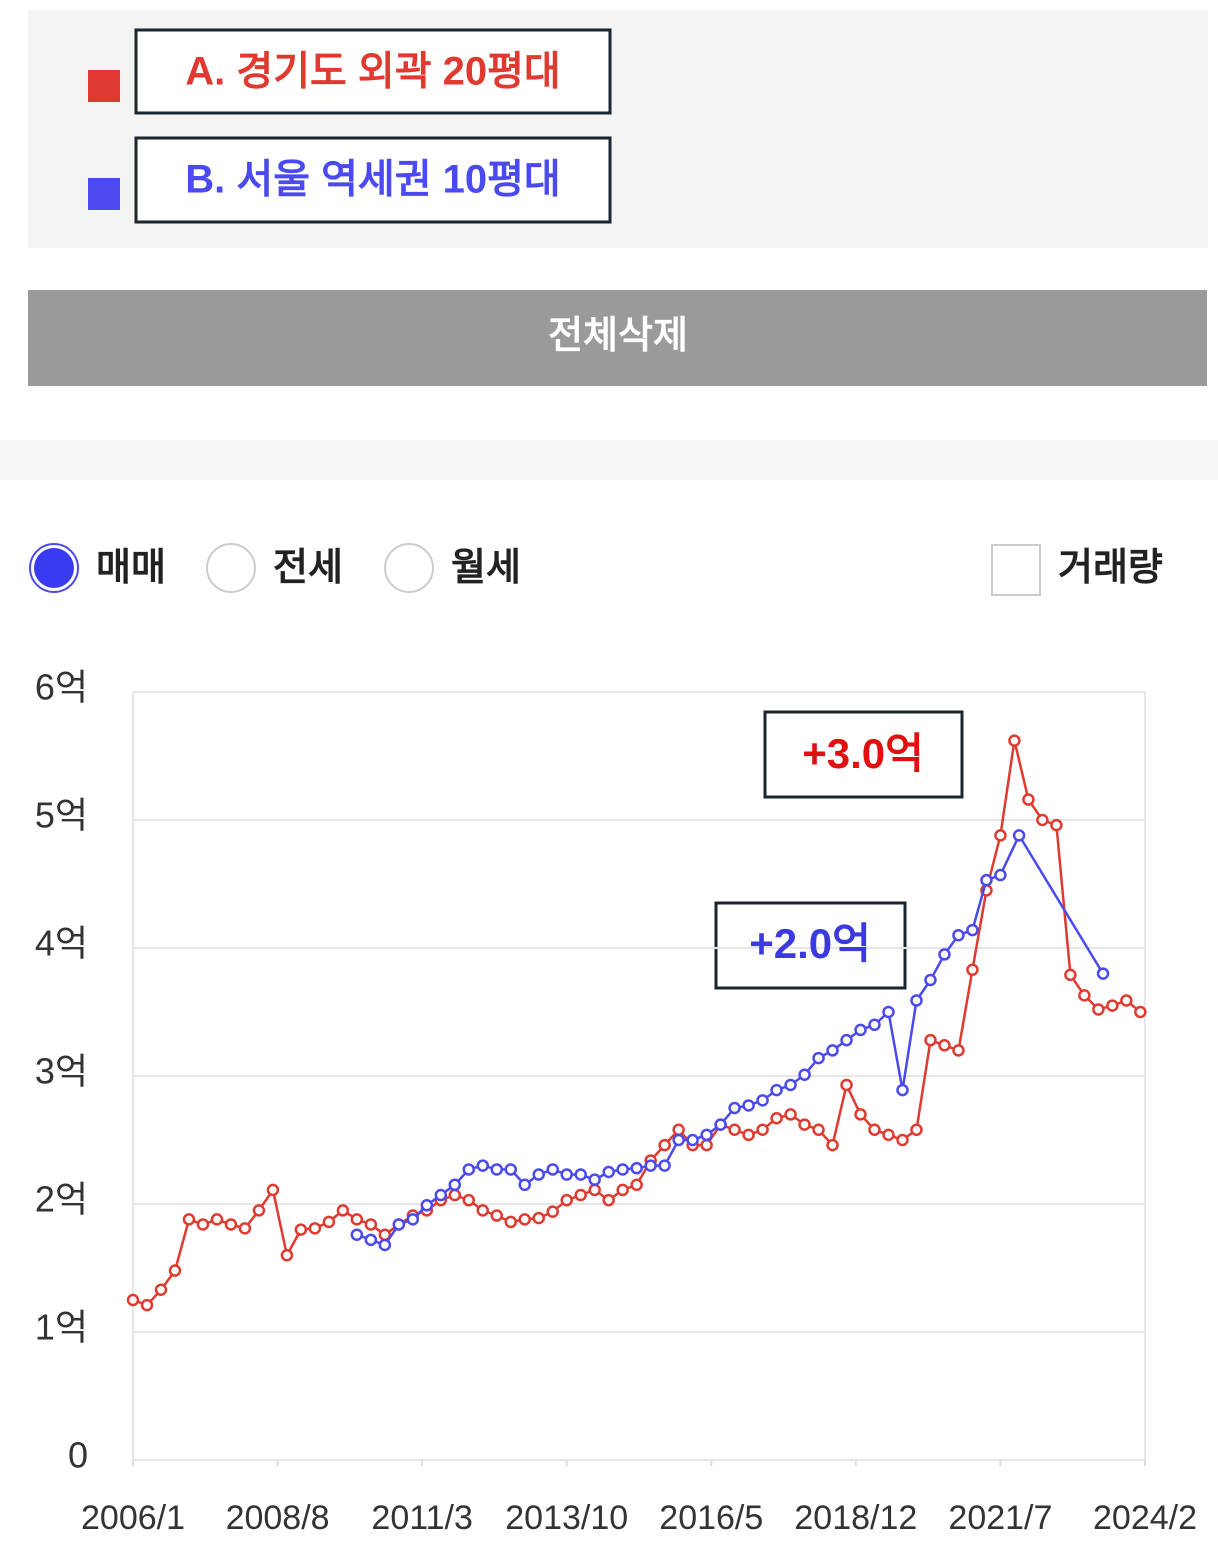 This screenshot has width=1218, height=1545. Describe the element at coordinates (133, 1518) in the screenshot. I see `x-tick-label: 2006/1` at that location.